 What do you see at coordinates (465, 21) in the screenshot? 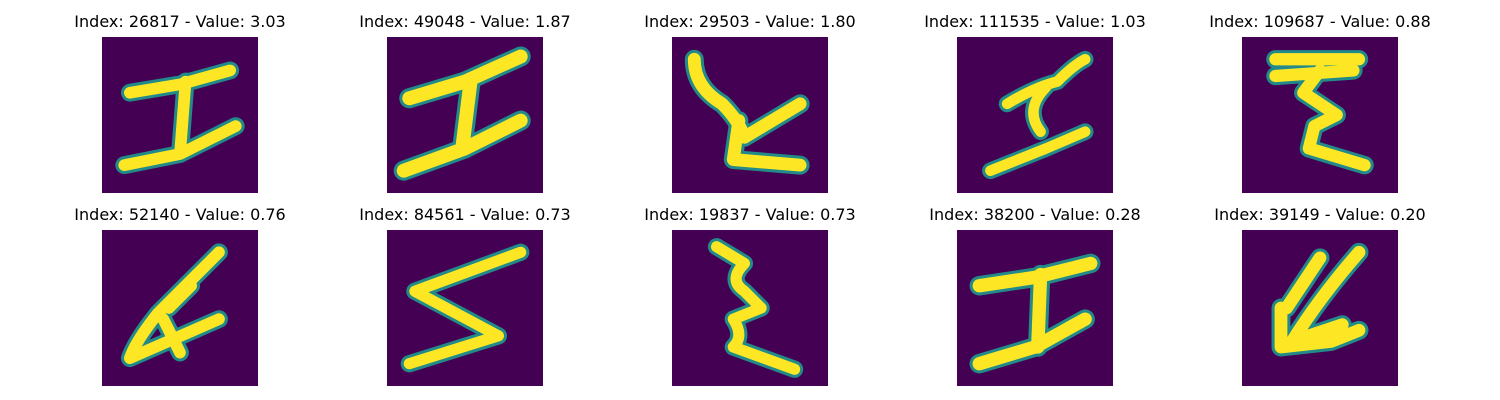
I see `panel-title: Index: 49048 - Value: 1.87` at bounding box center [465, 21].